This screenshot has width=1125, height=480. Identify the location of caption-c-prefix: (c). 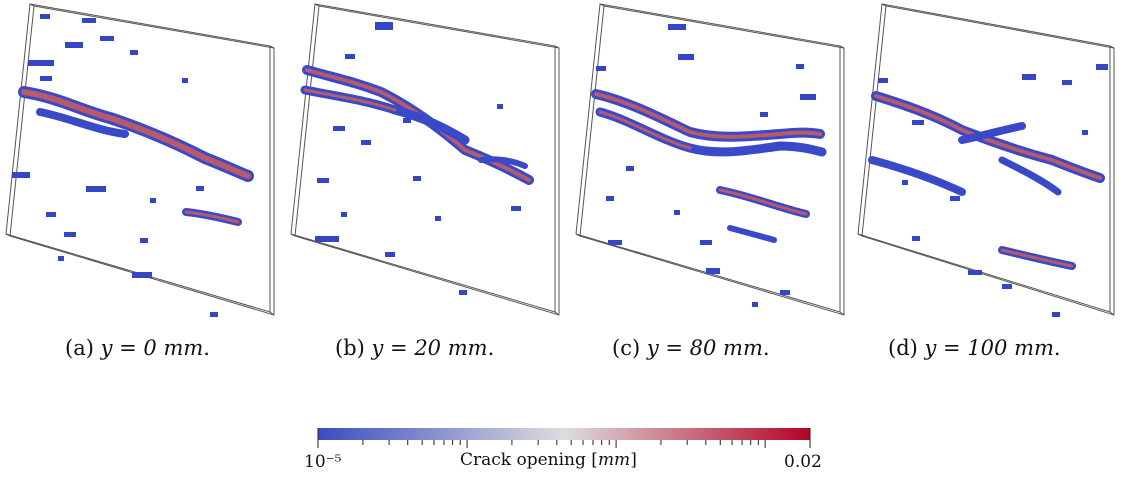
(629, 348).